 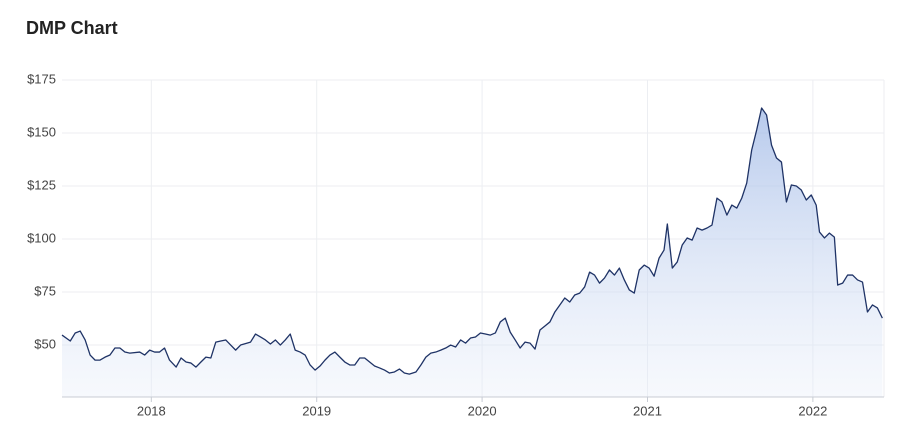 I want to click on y-tick-label: $100, so click(x=41, y=237).